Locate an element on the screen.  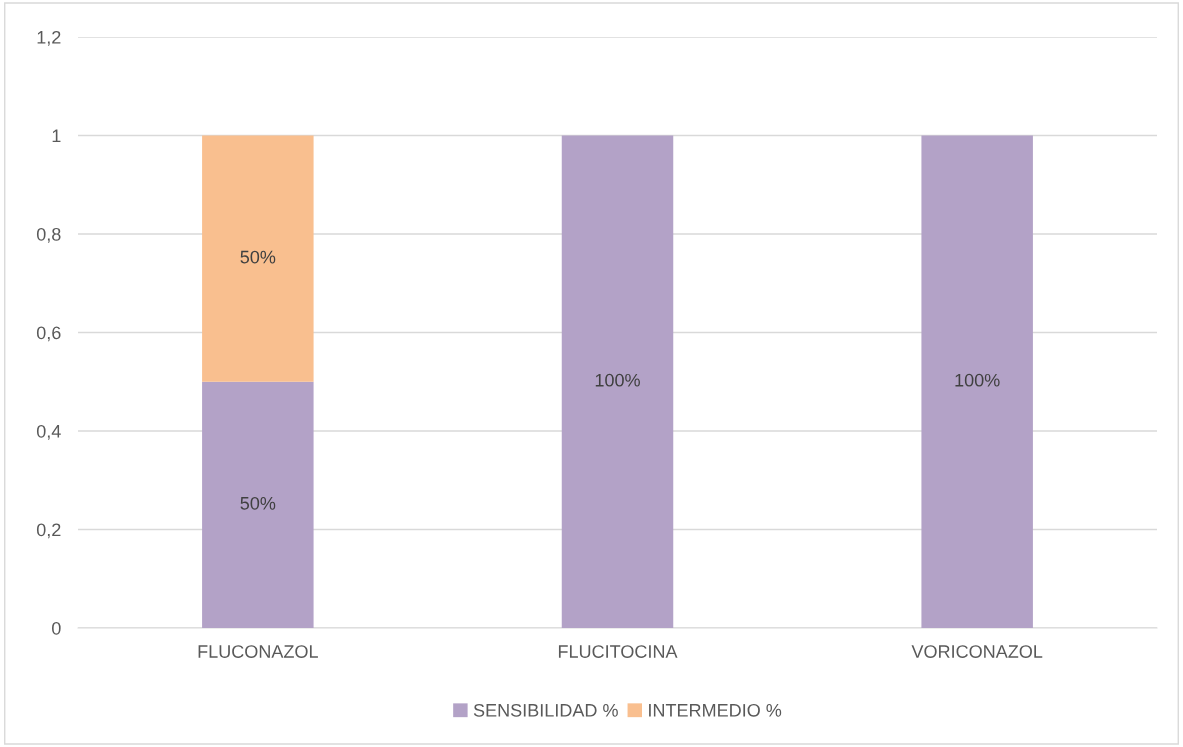
y-tick-label: 0,2 is located at coordinates (48, 531).